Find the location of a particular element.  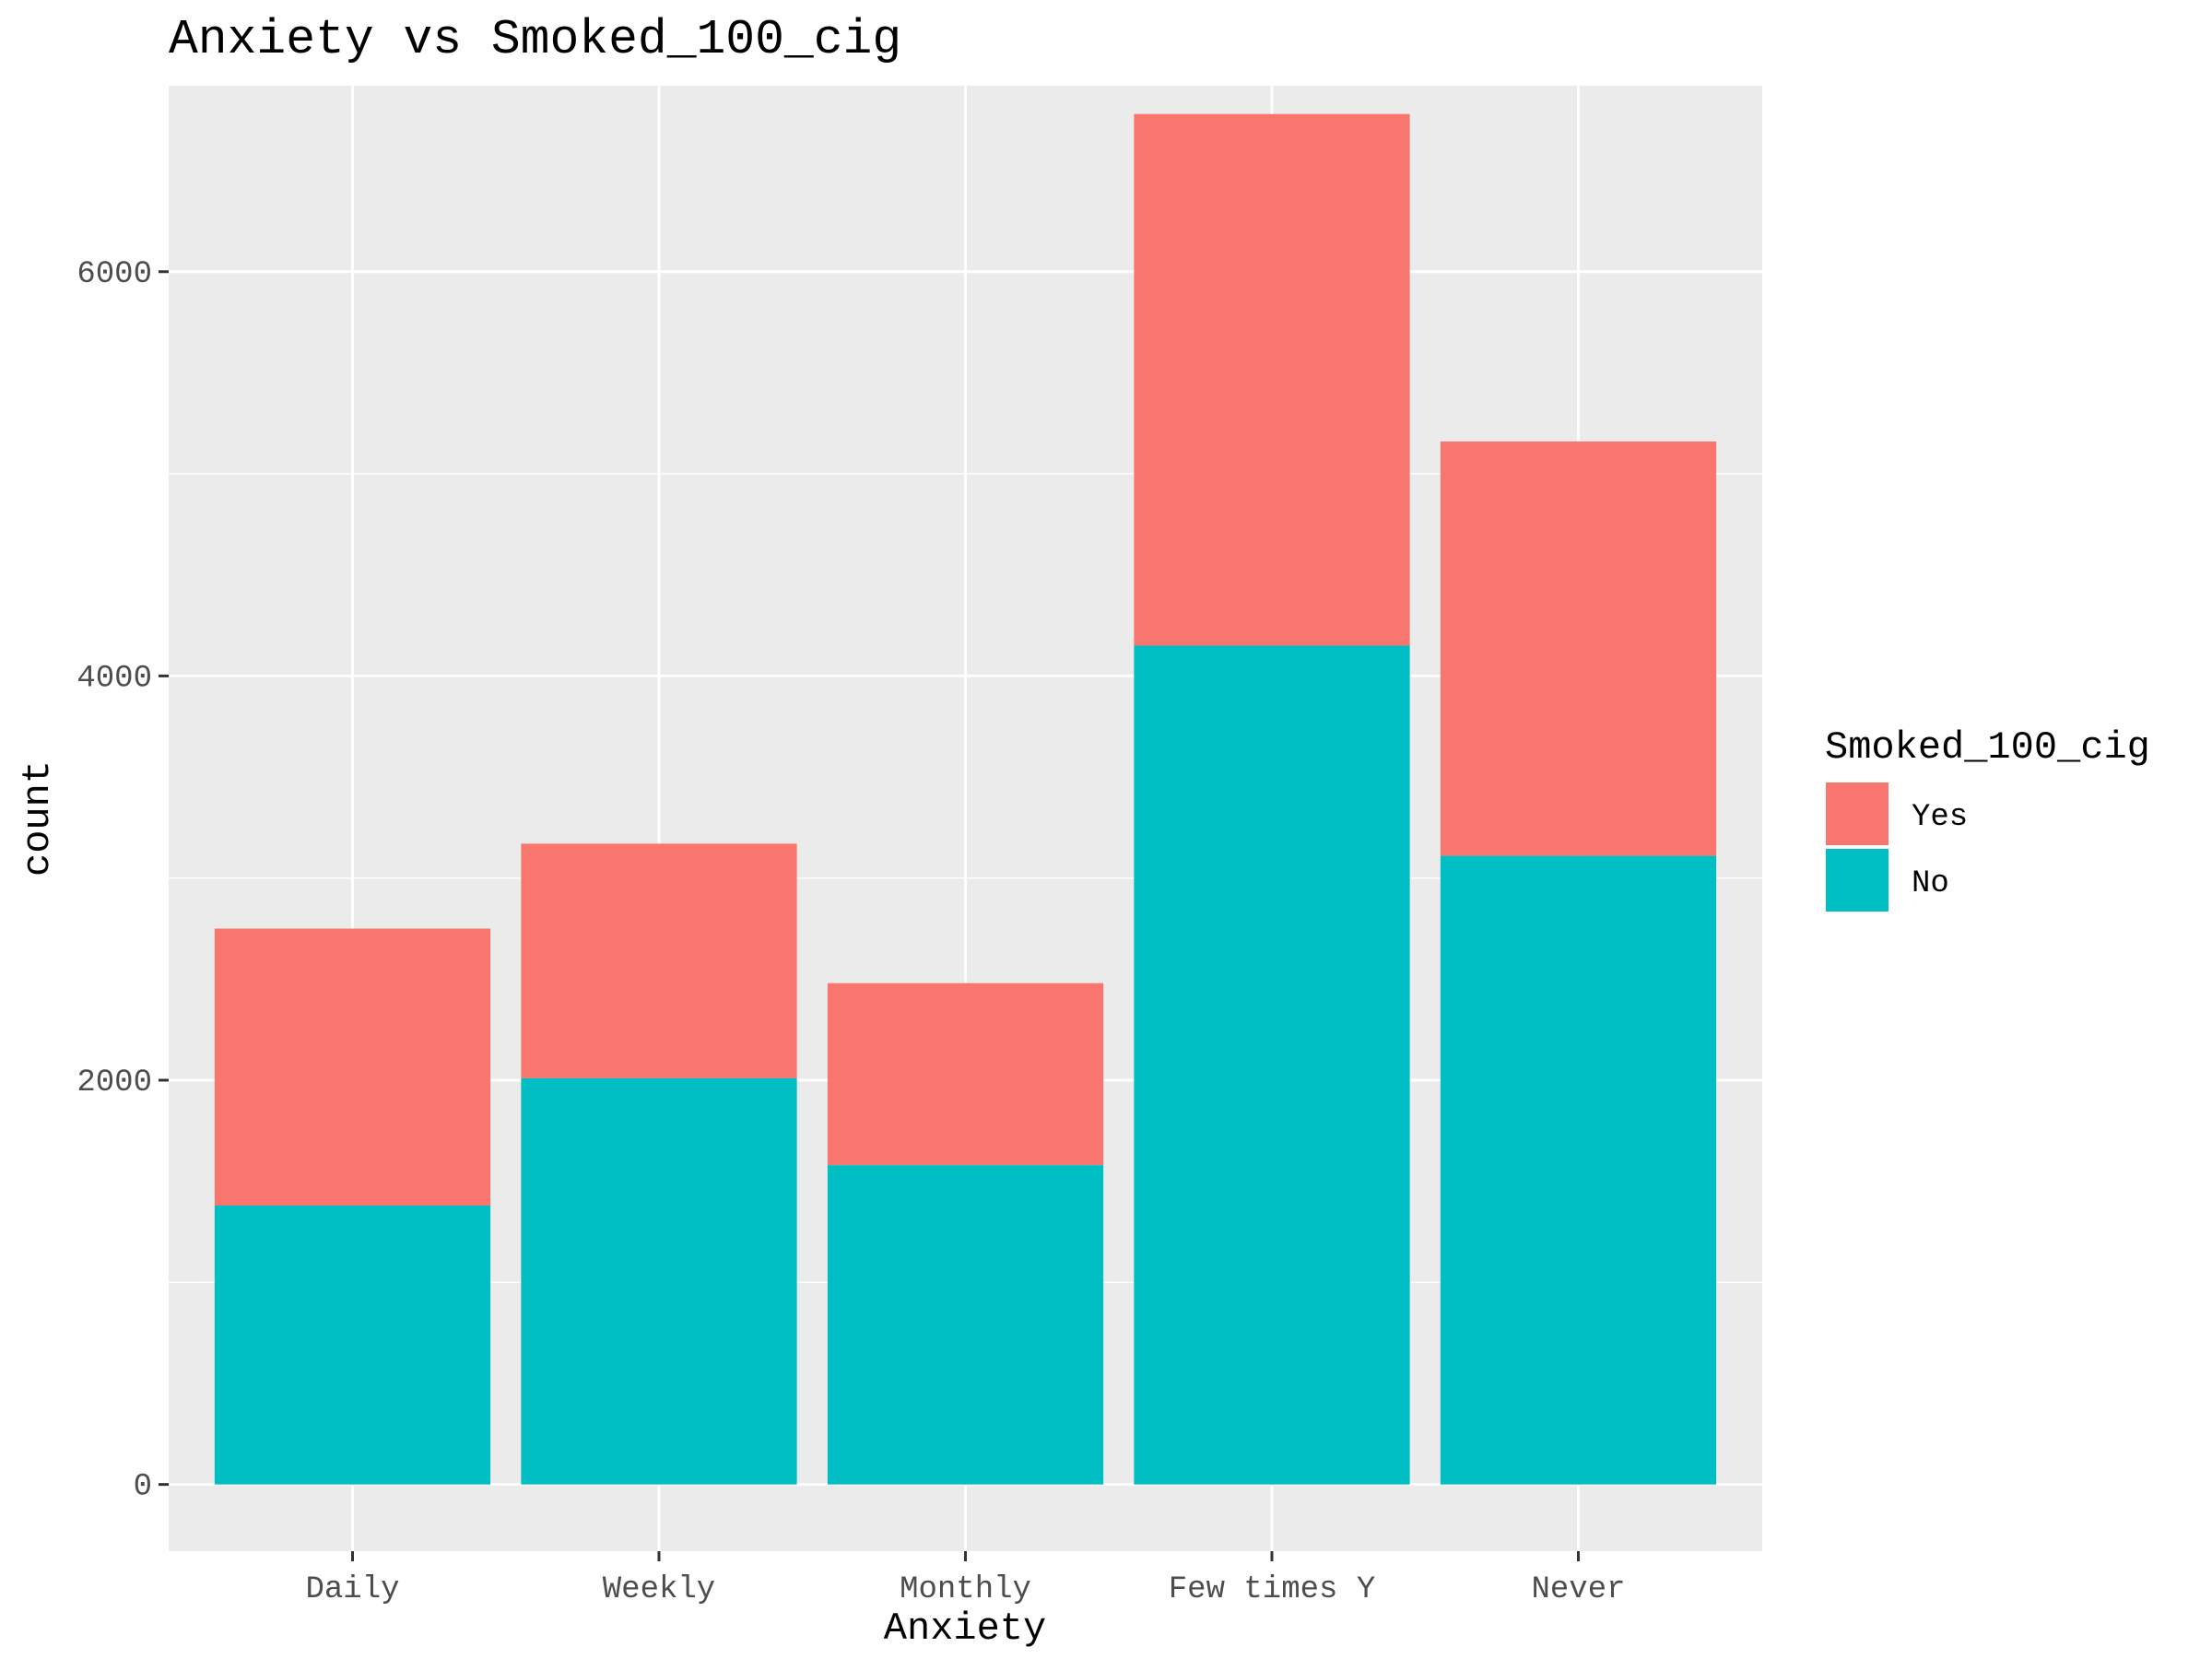

legend-swatch-yes is located at coordinates (1857, 814).